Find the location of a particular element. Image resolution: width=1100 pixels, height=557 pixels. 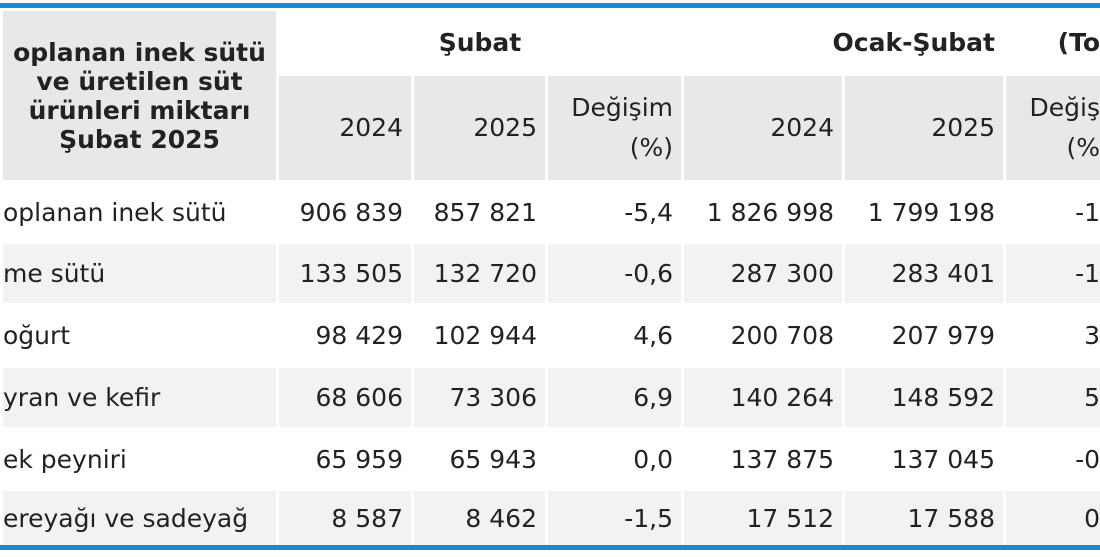

cell-value: 207 979 is located at coordinates (924, 335).